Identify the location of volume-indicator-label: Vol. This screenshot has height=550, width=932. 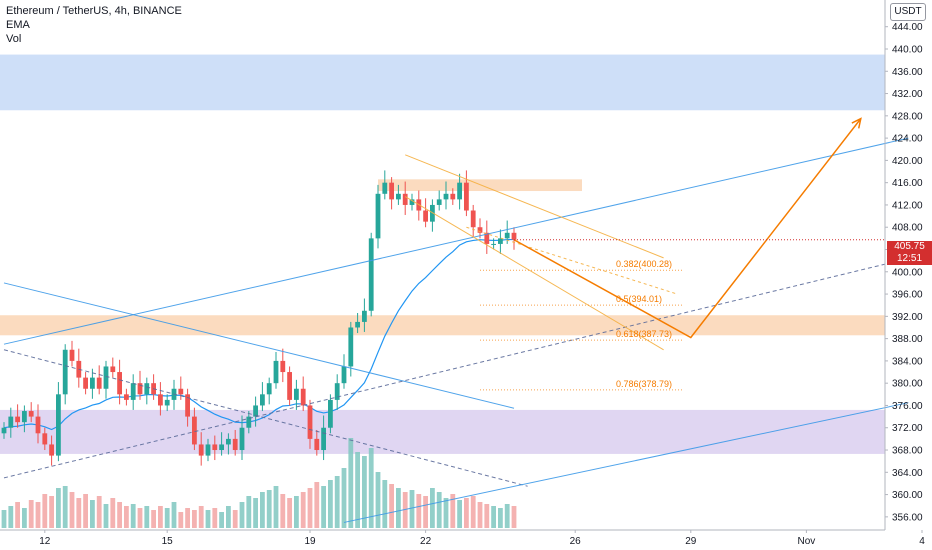
(14, 39).